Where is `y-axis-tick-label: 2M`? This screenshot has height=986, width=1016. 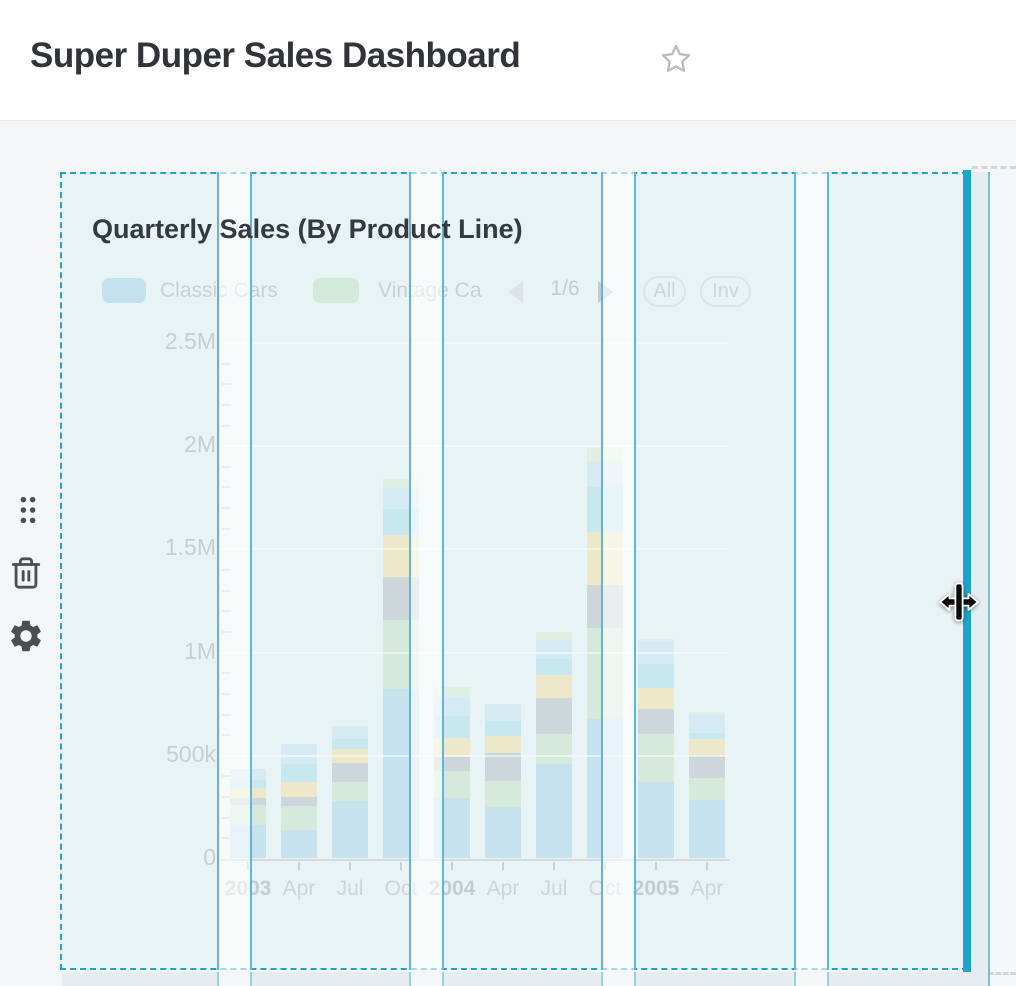
y-axis-tick-label: 2M is located at coordinates (200, 444).